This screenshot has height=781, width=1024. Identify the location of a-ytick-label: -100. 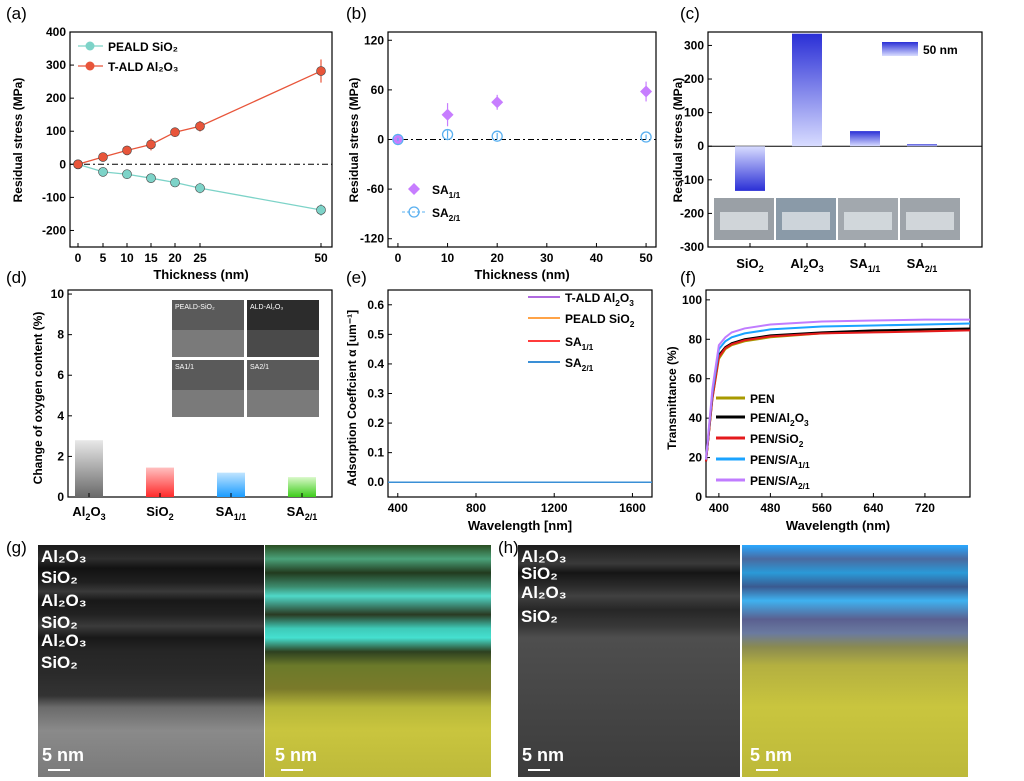
(54, 197).